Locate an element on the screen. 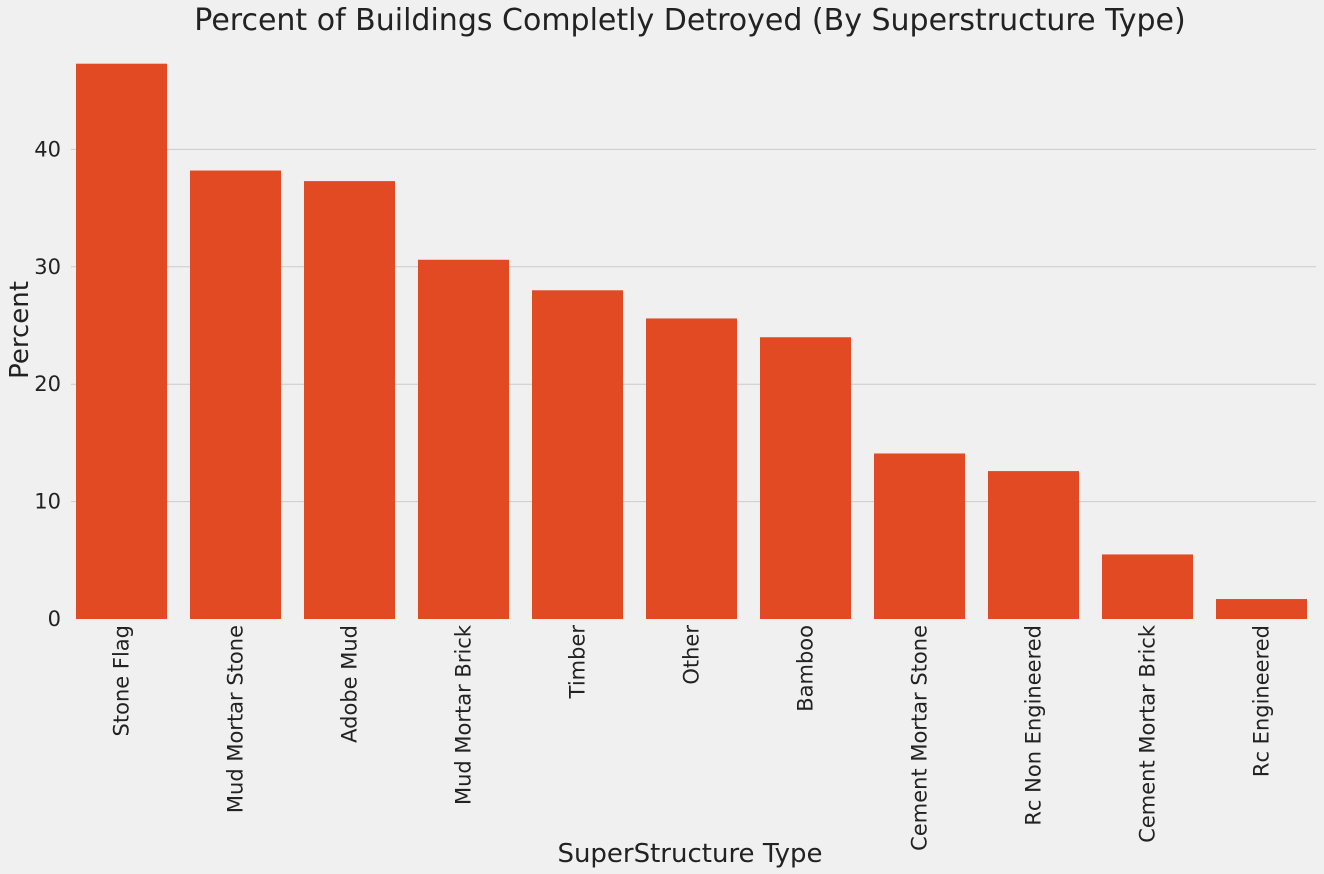 This screenshot has height=874, width=1324. y-tick-label: 30 is located at coordinates (47, 267).